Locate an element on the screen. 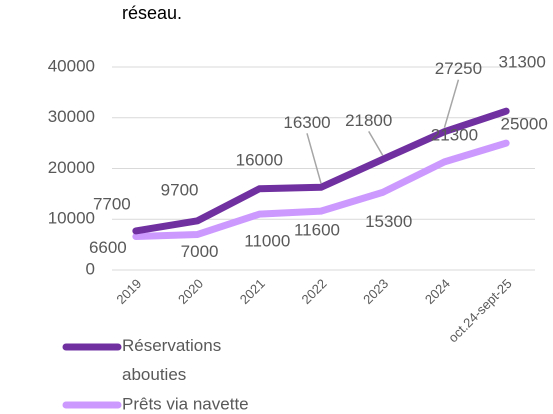 The image size is (553, 414). y-tick-label: 0 is located at coordinates (90, 268).